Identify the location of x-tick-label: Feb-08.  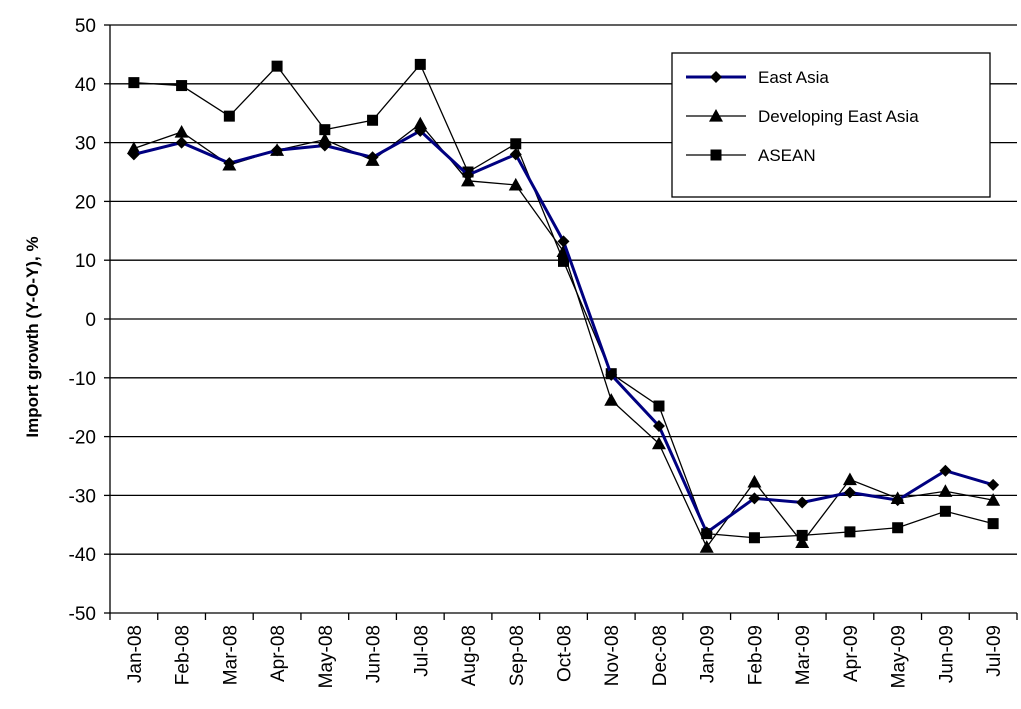
(183, 655).